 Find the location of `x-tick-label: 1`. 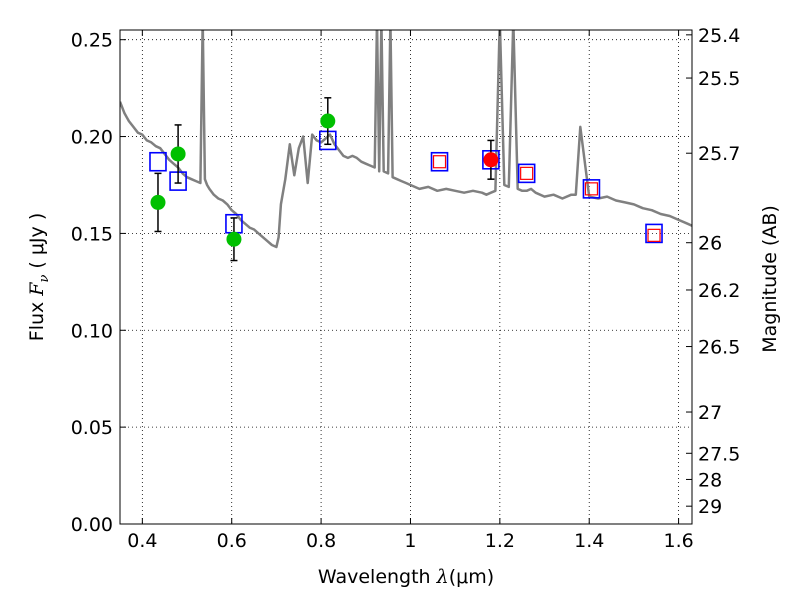

x-tick-label: 1 is located at coordinates (410, 541).